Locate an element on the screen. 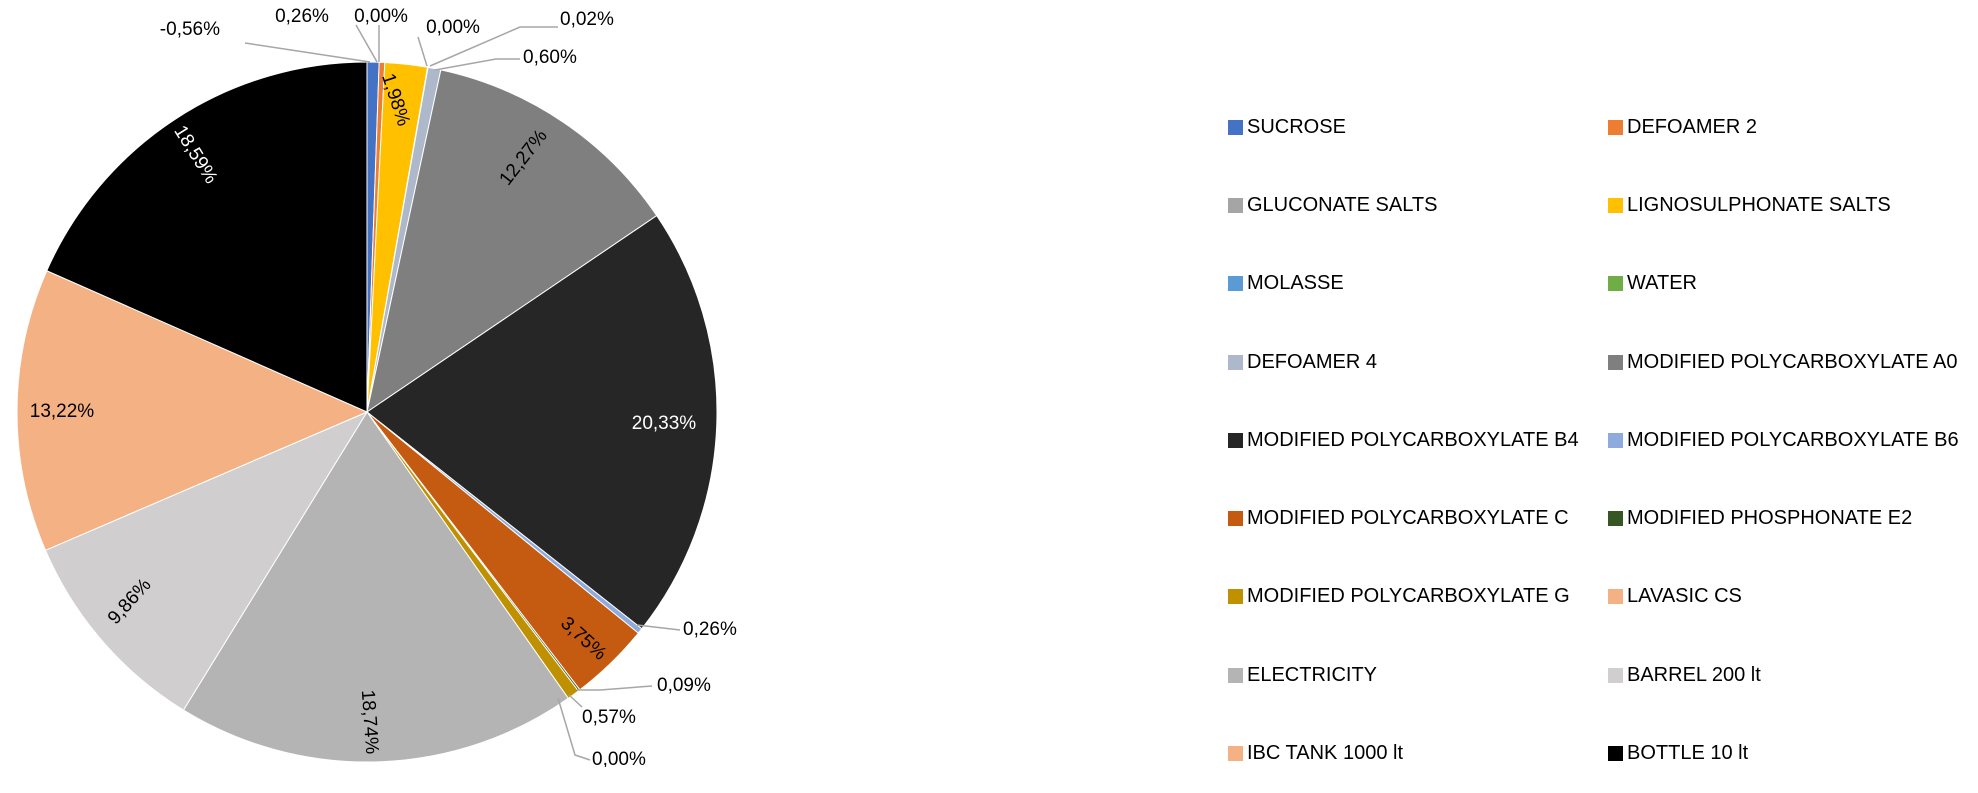 Image resolution: width=1978 pixels, height=793 pixels. legend-label: MODIFIED POLYCARBOXYLATE A0 is located at coordinates (1792, 361).